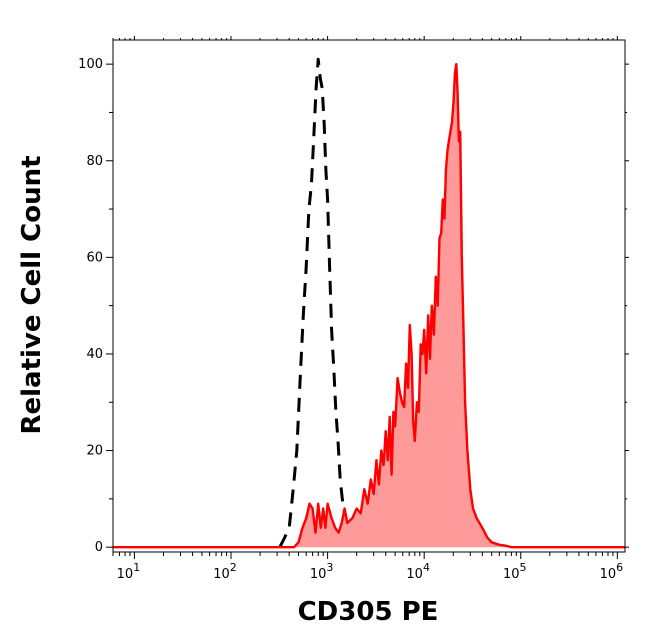 This screenshot has width=646, height=641. I want to click on y-axis-title: Relative Cell Count, so click(32, 294).